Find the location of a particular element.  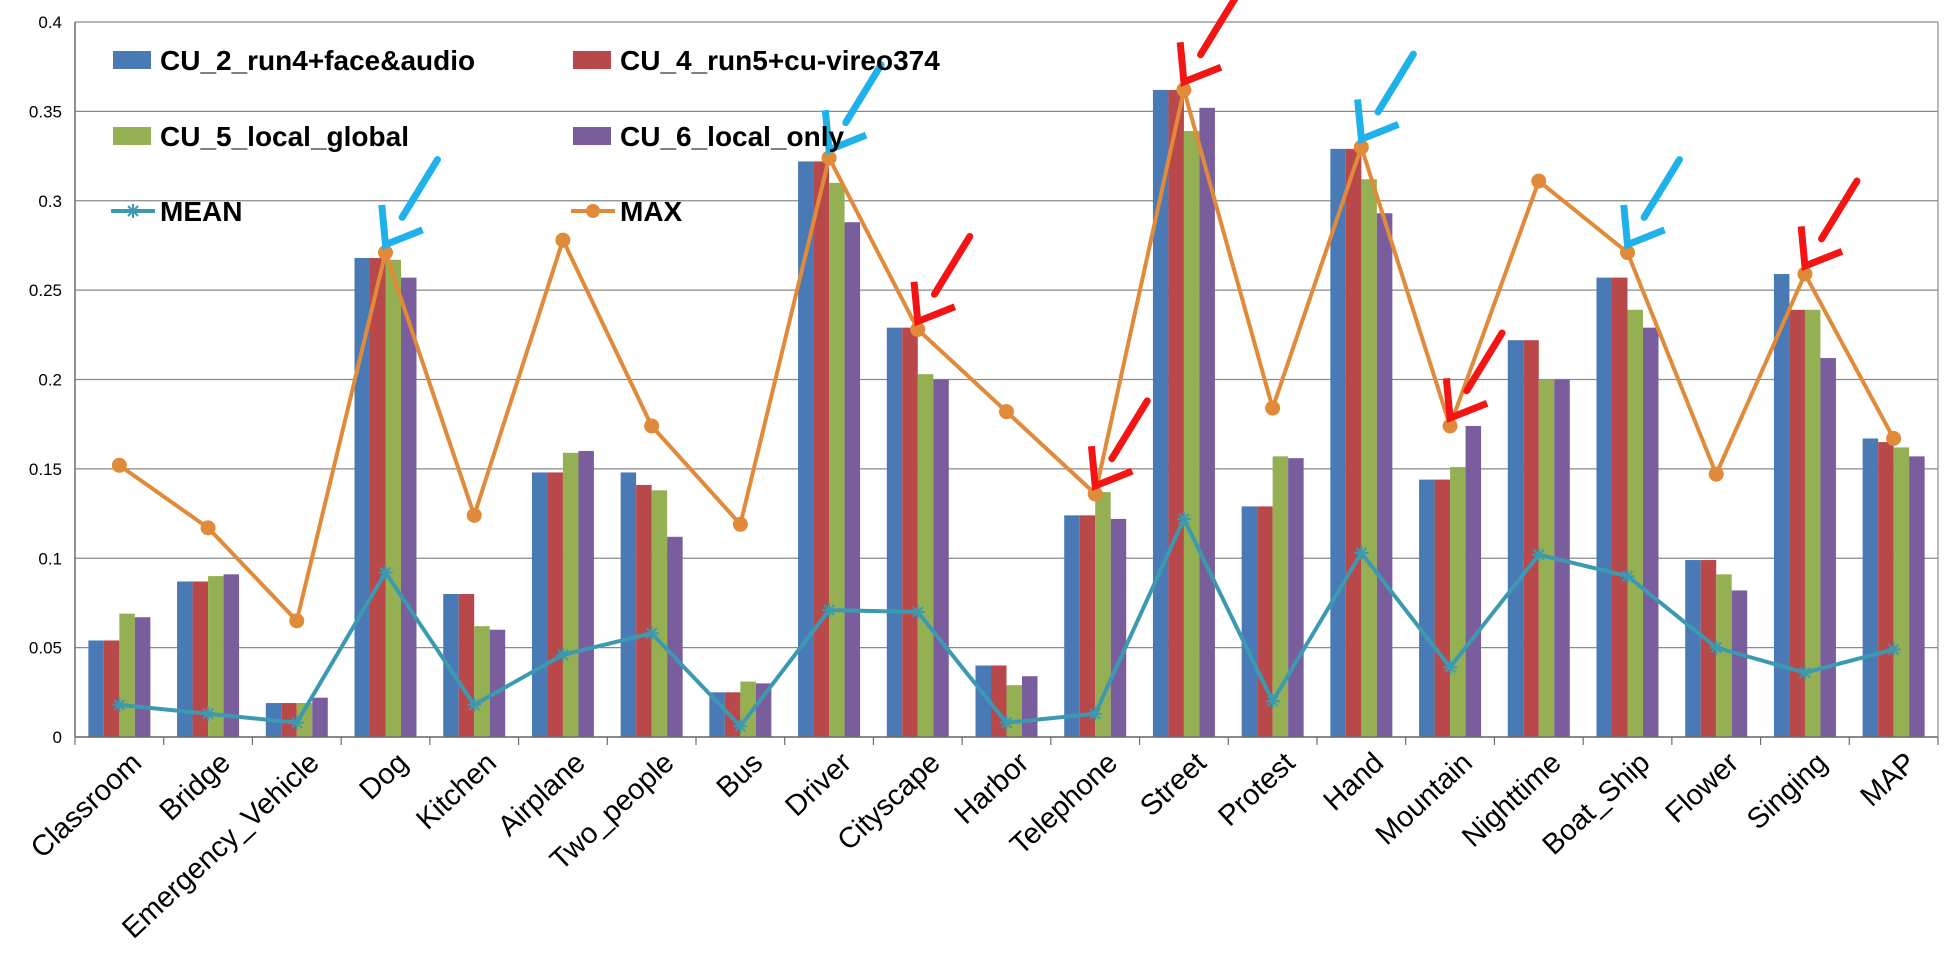

legend-label: MAX is located at coordinates (651, 211).